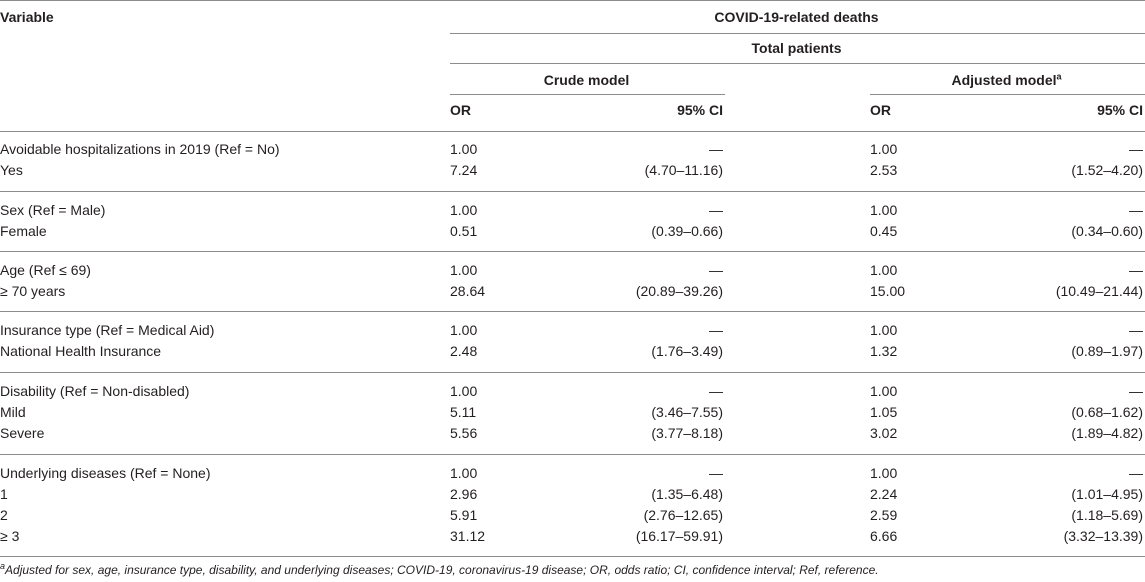 Image resolution: width=1145 pixels, height=582 pixels. I want to click on header-adjusted-or: OR, so click(880, 110).